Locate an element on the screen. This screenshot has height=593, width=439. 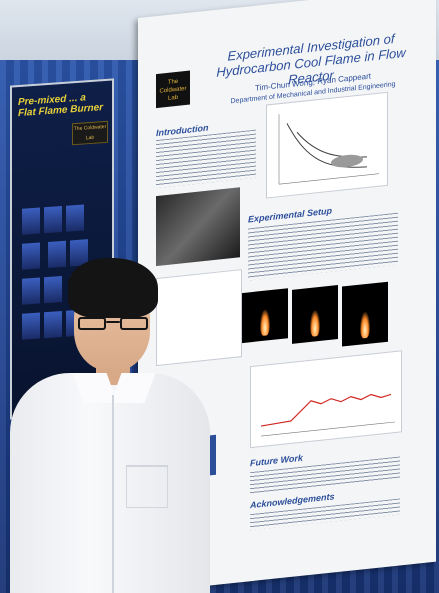
temperature-plot-svg is located at coordinates (327, 415).